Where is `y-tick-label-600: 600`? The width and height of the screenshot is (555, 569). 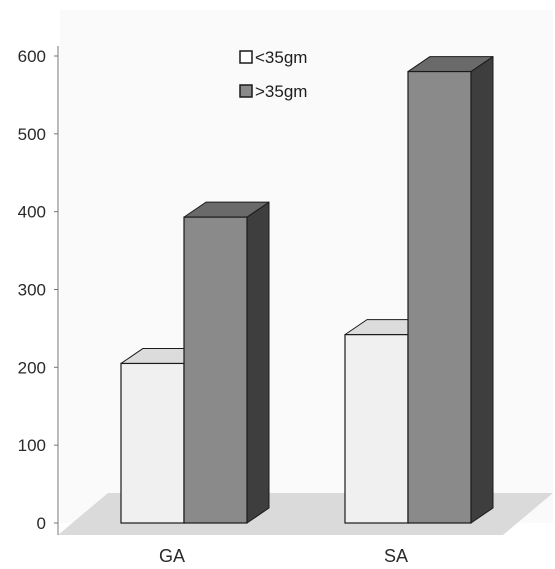 y-tick-label-600: 600 is located at coordinates (32, 56).